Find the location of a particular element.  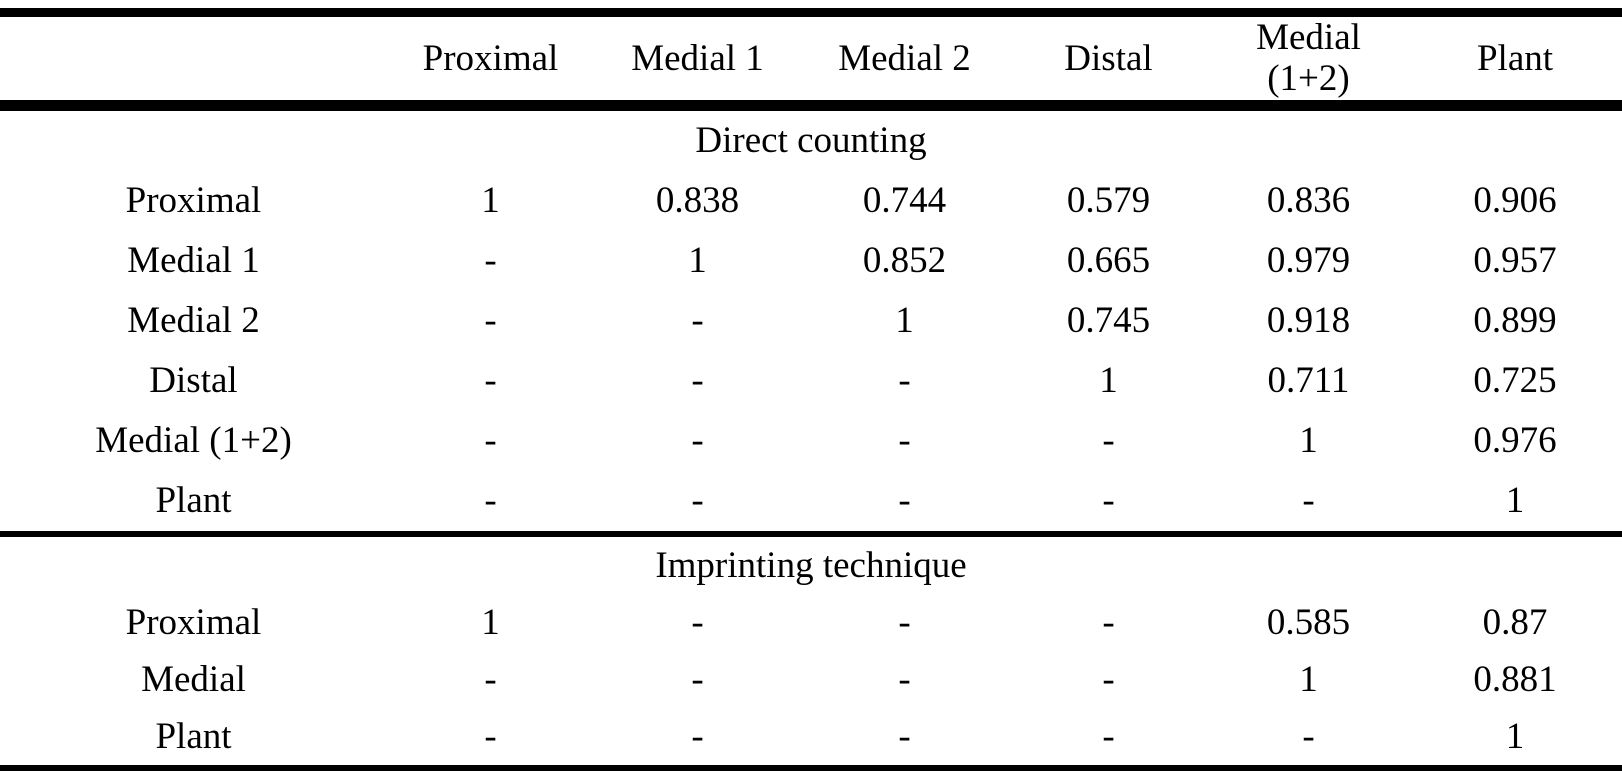

table-cell: 0.838 is located at coordinates (697, 201).